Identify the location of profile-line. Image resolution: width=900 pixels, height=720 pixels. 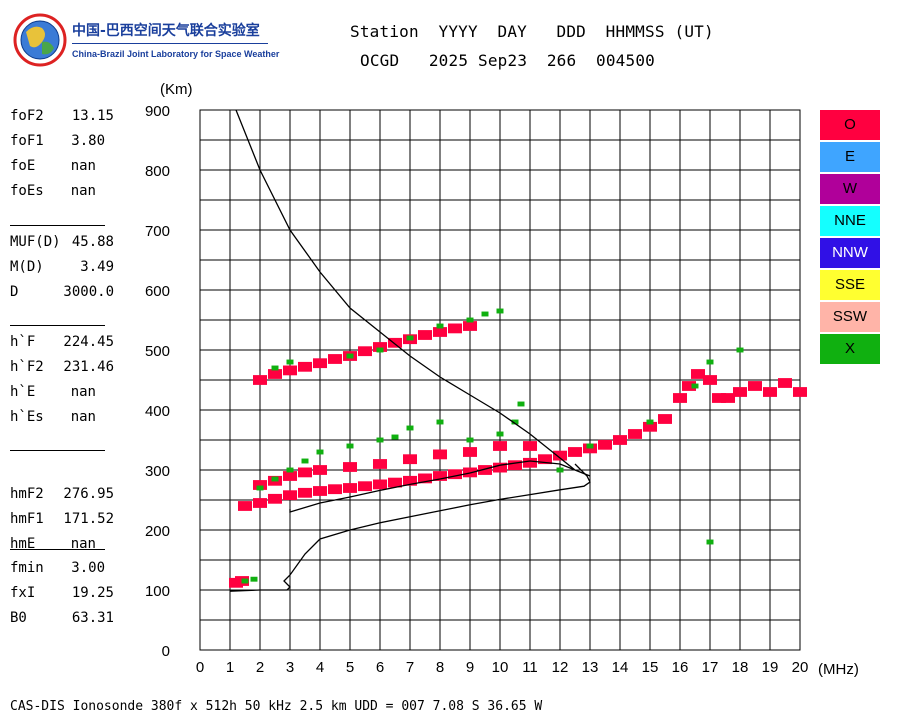
(410, 527).